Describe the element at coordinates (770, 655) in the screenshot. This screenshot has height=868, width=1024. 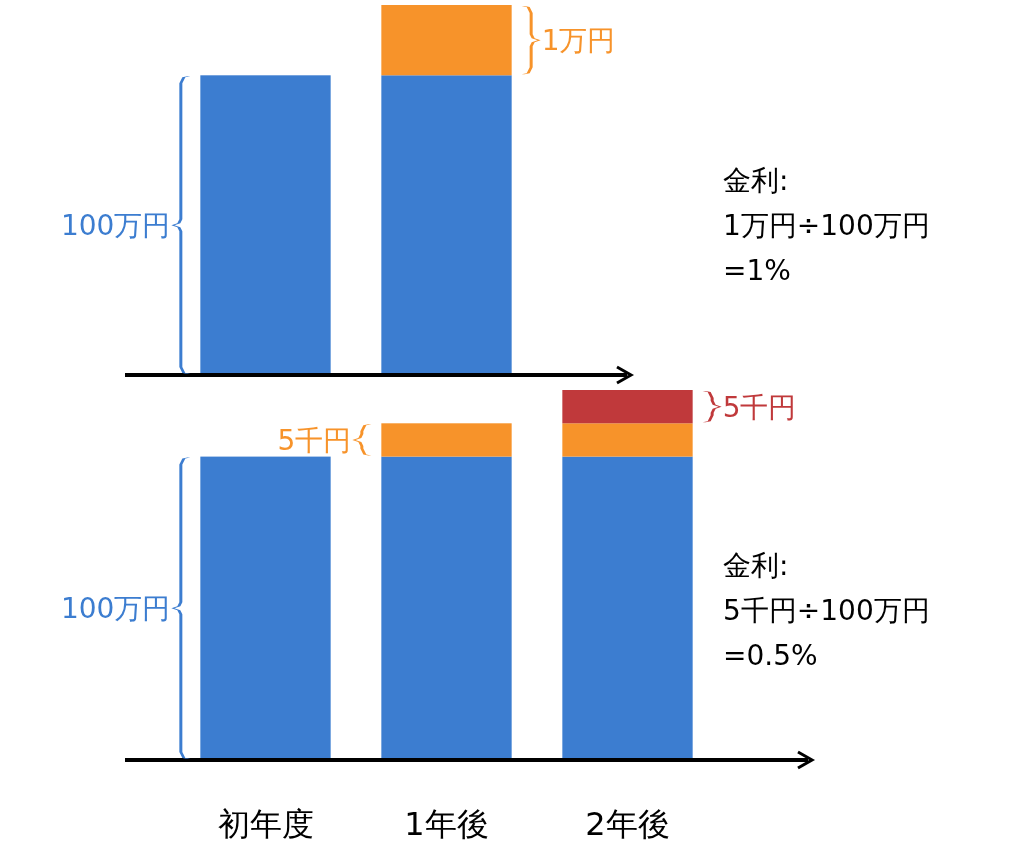
I see `annotation: =0.5%` at that location.